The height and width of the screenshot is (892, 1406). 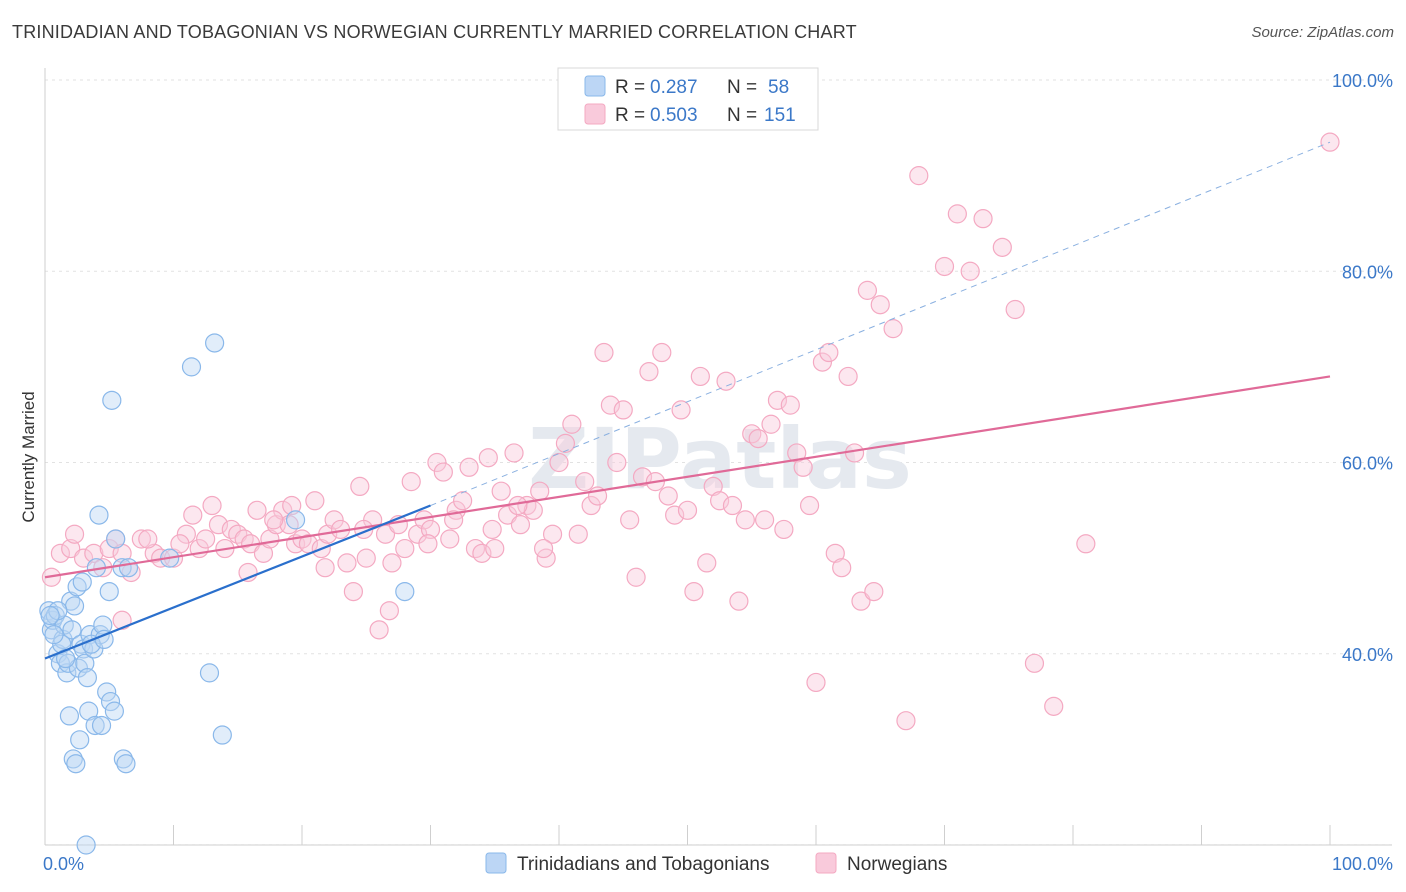 What do you see at coordinates (742, 115) in the screenshot?
I see `legend-n-label-2: N =` at bounding box center [742, 115].